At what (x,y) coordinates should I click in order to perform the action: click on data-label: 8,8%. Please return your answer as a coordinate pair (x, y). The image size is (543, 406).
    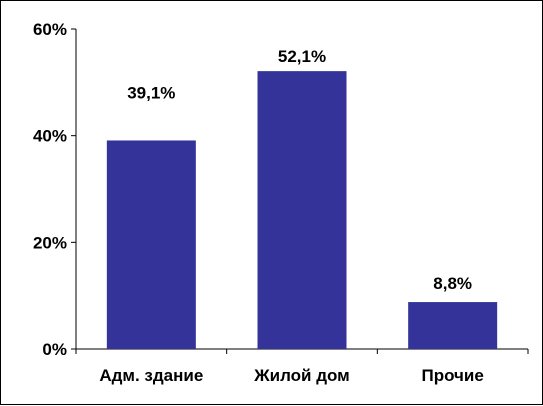
    Looking at the image, I should click on (452, 283).